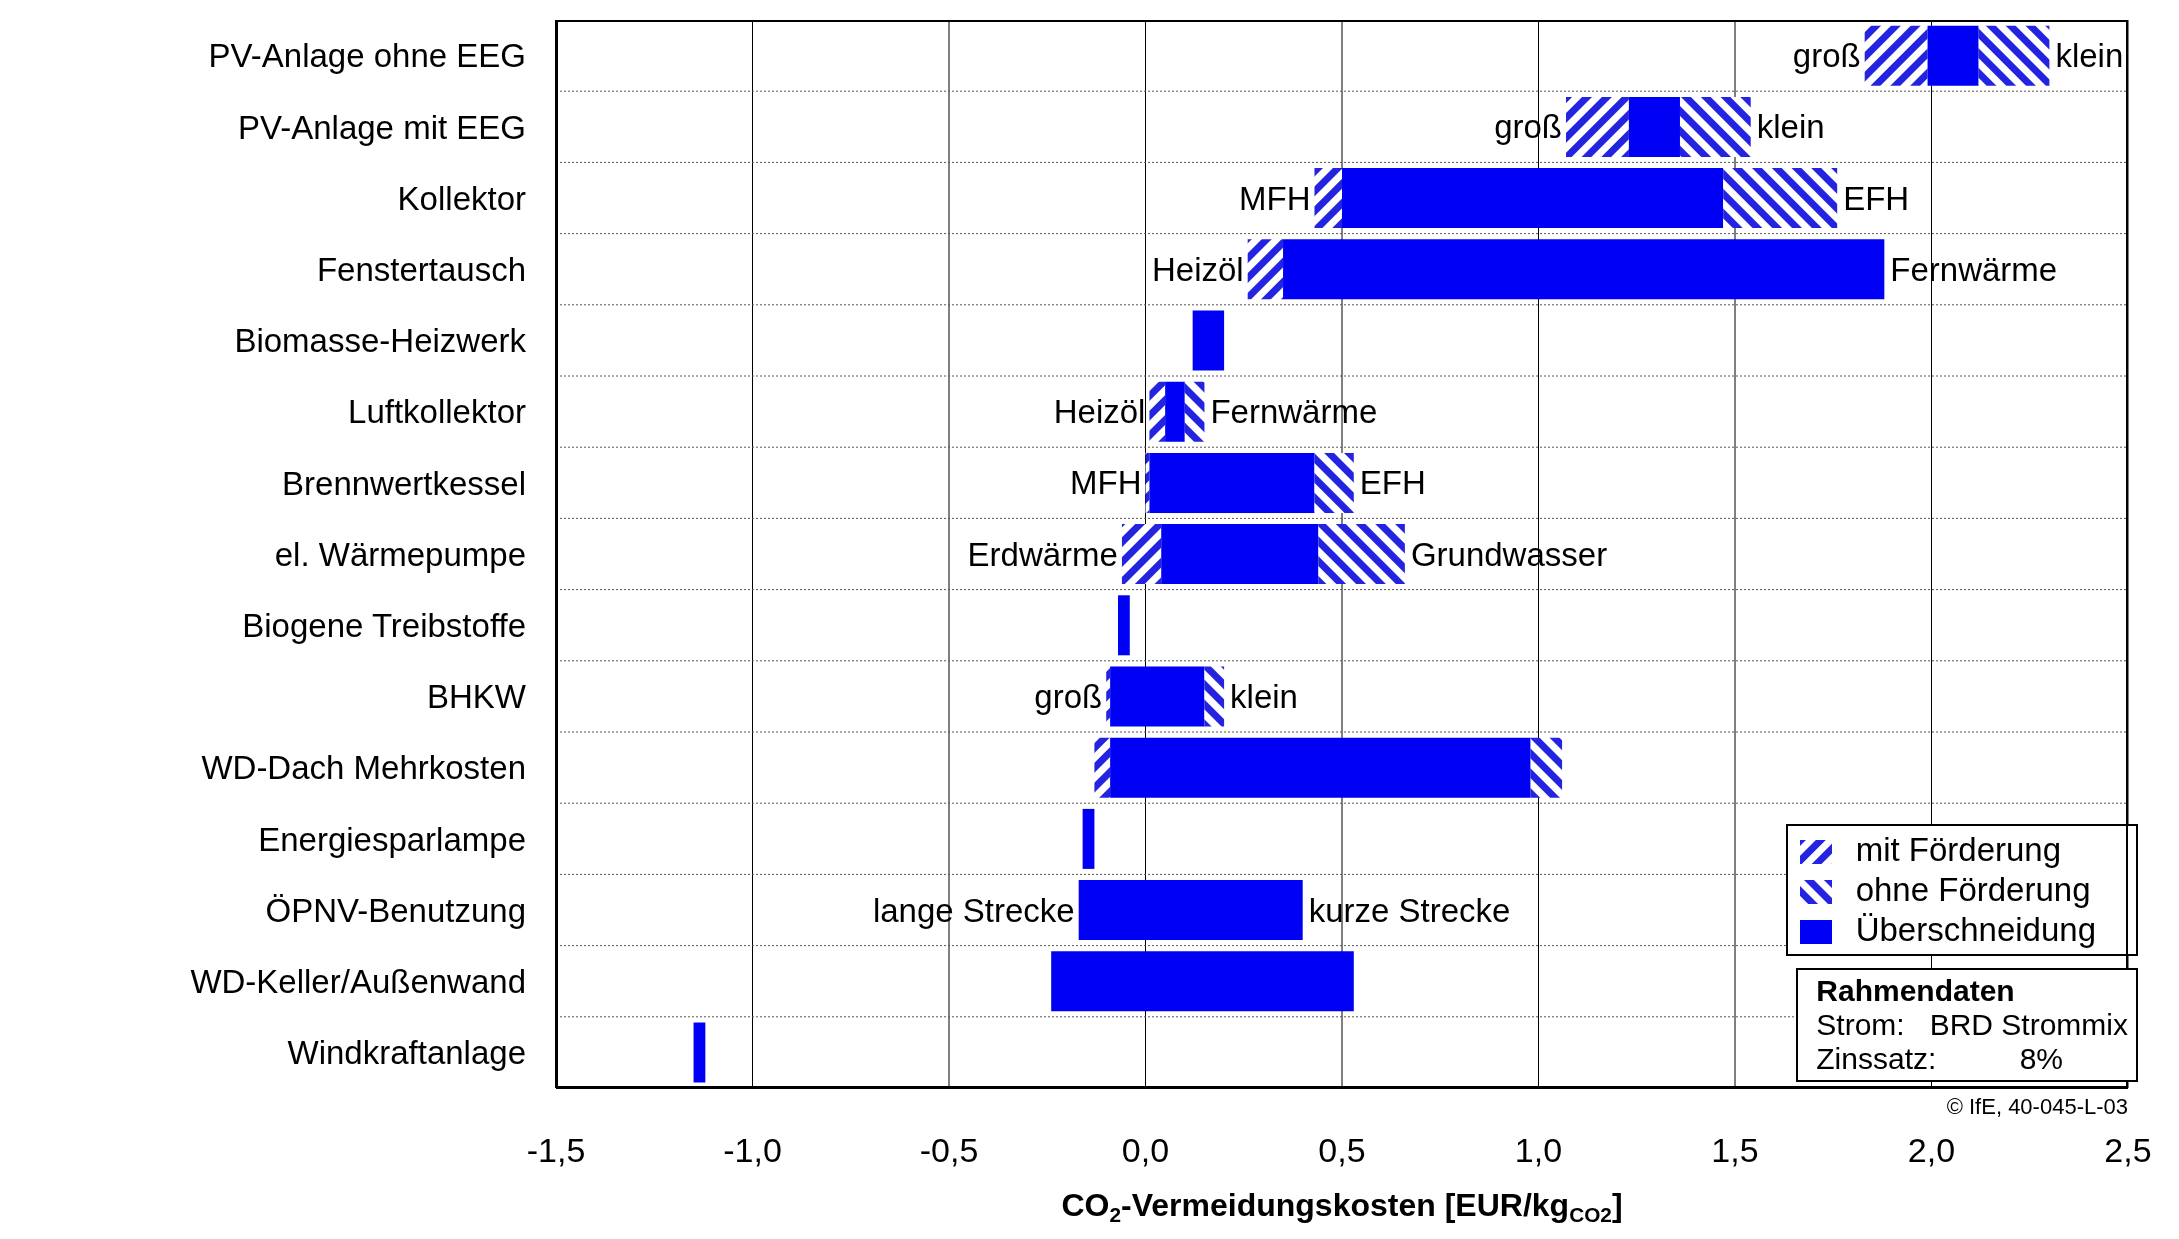  Describe the element at coordinates (1975, 929) in the screenshot. I see `legend-label: Überschneidung` at that location.